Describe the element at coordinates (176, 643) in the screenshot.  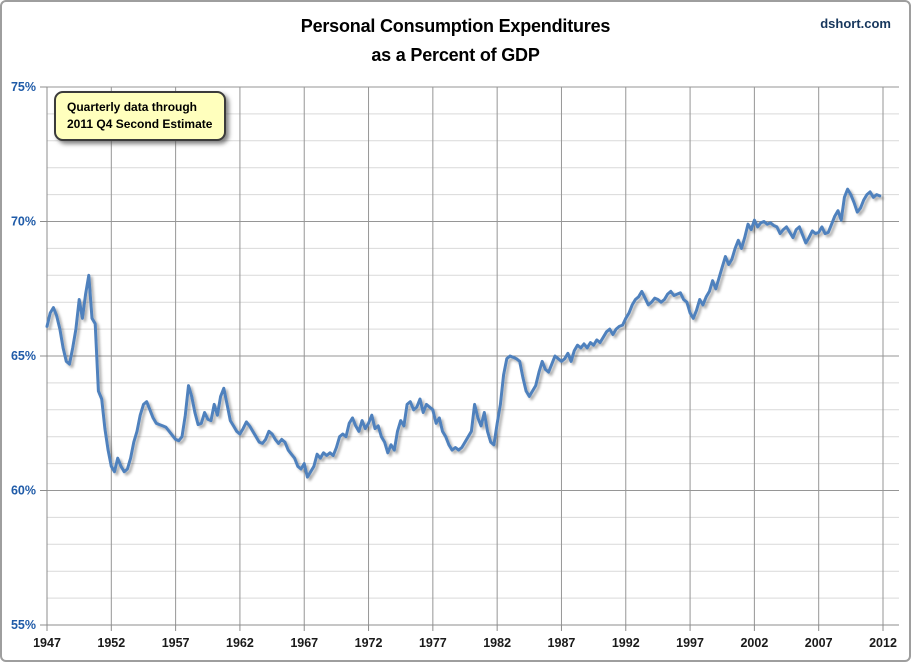
I see `x-axis-label: 1957` at that location.